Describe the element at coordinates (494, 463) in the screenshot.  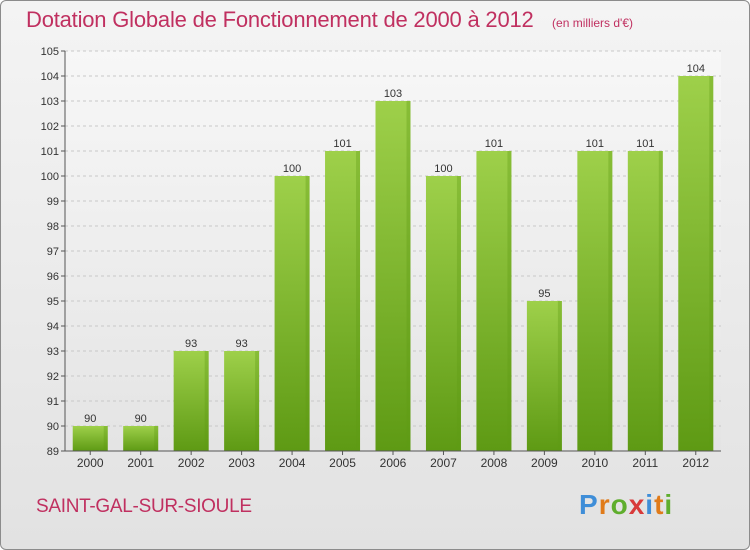
I see `x-tick-label: 2008` at that location.